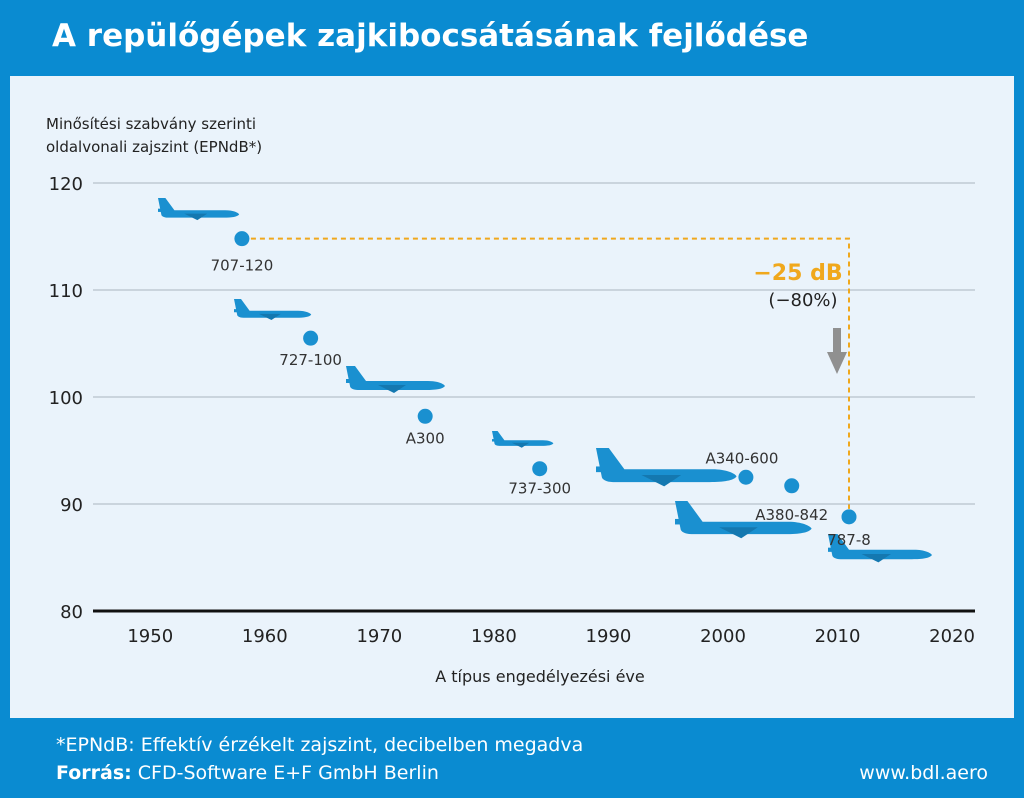  What do you see at coordinates (849, 540) in the screenshot?
I see `data-point-label: 787-8` at bounding box center [849, 540].